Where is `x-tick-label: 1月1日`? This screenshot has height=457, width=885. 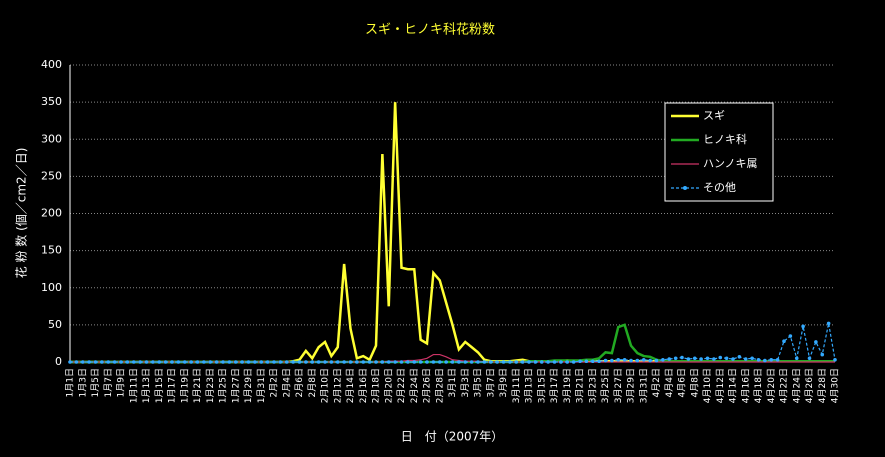 x-tick-label: 1月1日 is located at coordinates (70, 382).